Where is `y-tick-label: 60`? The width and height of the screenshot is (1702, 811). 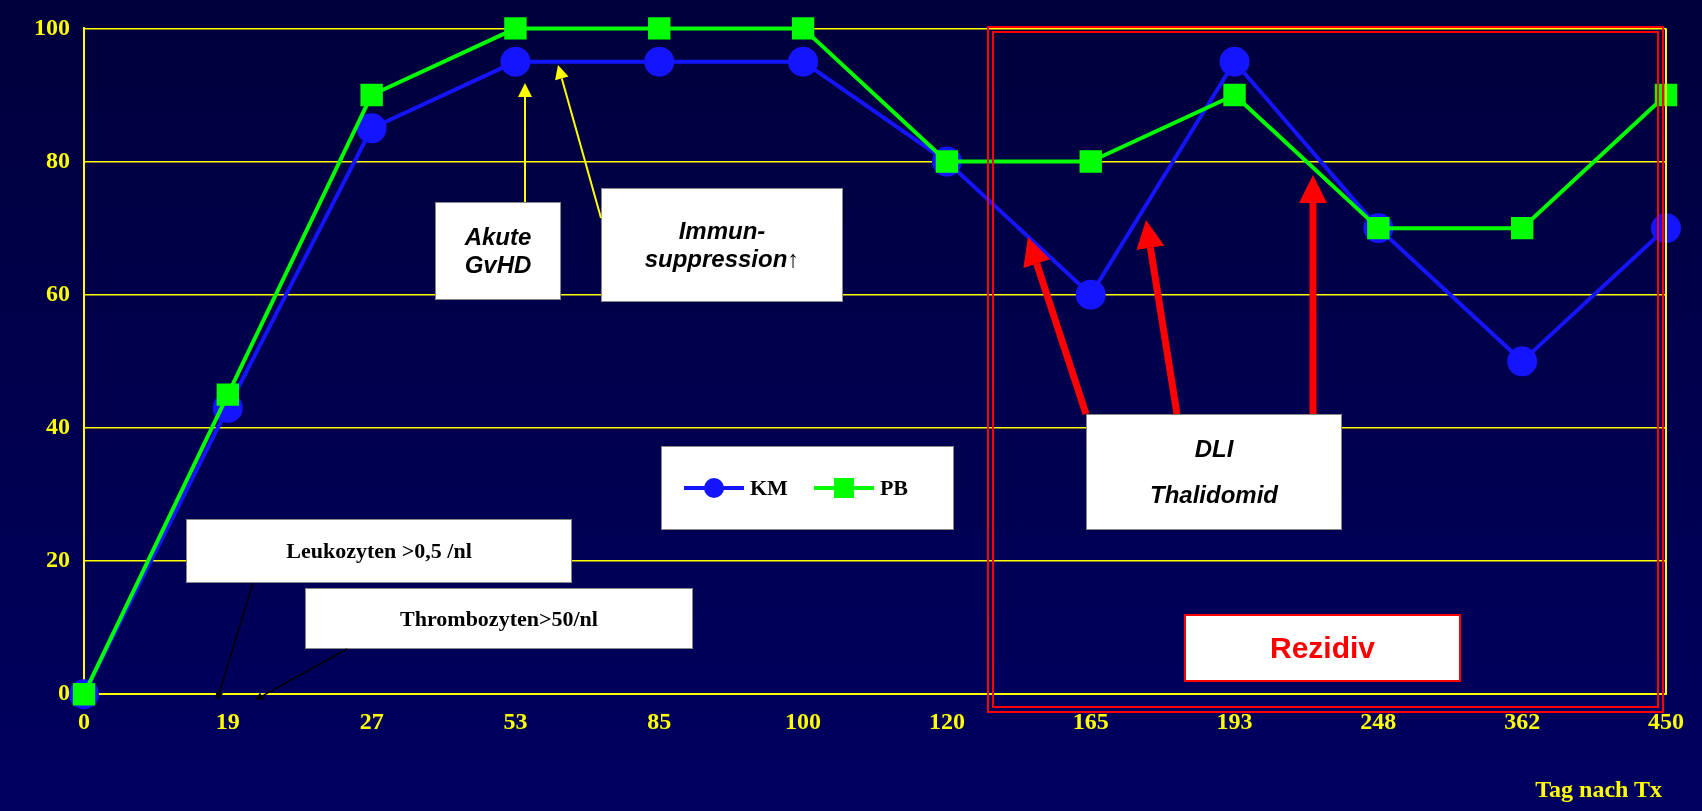 y-tick-label: 60 is located at coordinates (58, 292).